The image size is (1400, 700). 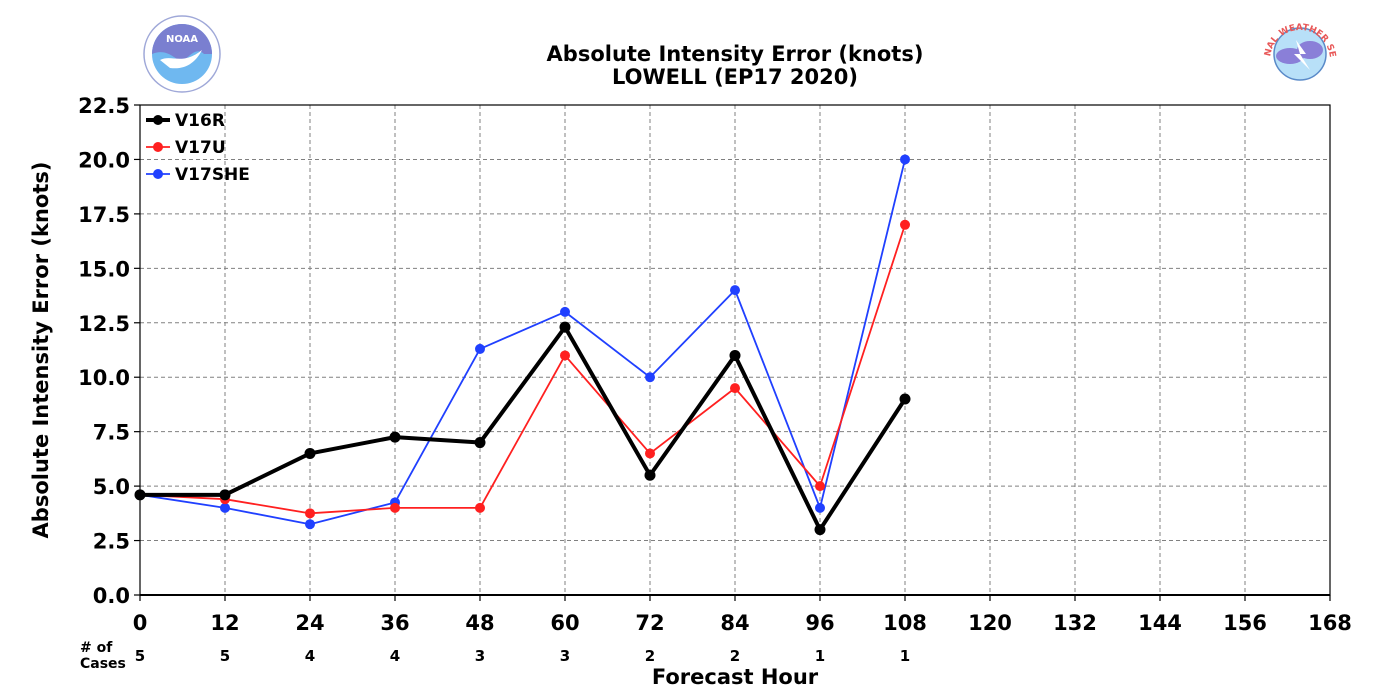 I want to click on x-tick-label: 60, so click(x=564, y=623).